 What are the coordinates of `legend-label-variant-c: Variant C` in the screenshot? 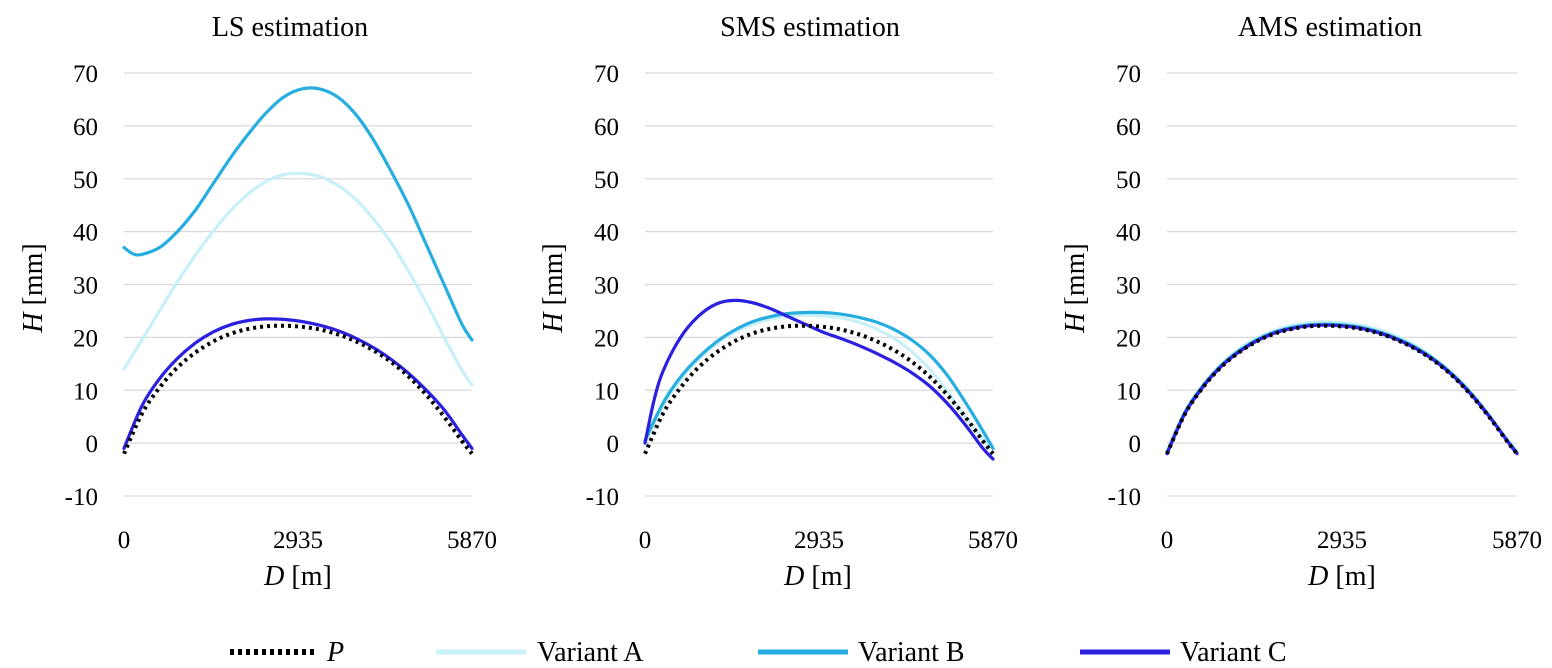 It's located at (1233, 652).